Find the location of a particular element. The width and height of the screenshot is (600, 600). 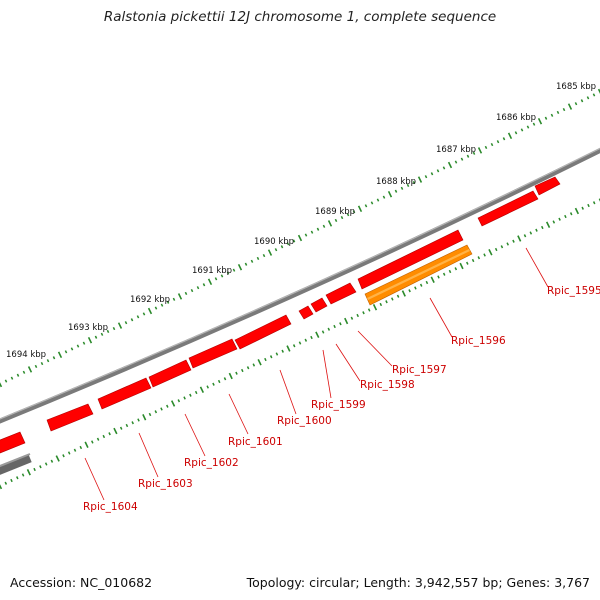

gene-label: Rpic_1604 is located at coordinates (110, 507).